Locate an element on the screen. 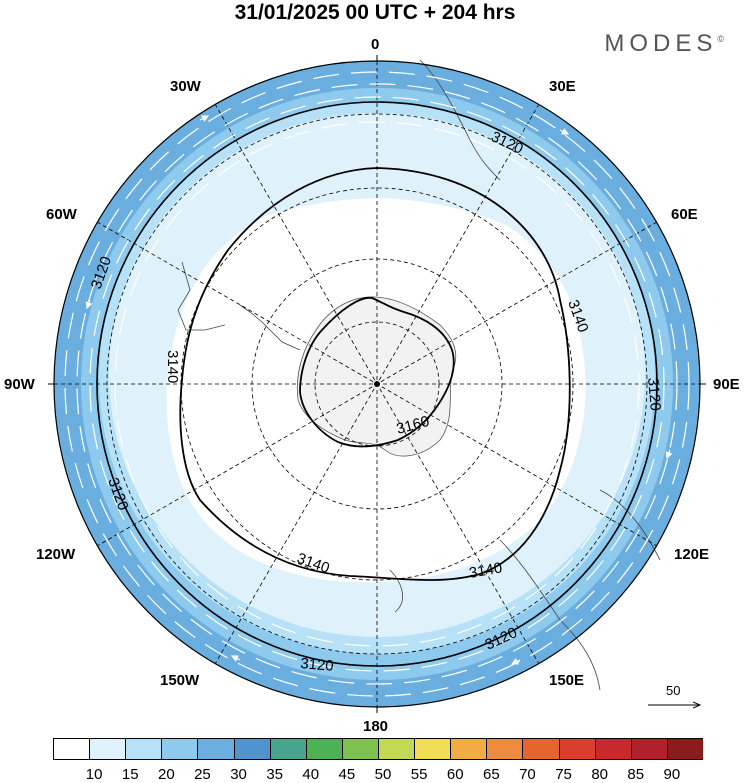  label-3140-se: 3140 is located at coordinates (486, 570).